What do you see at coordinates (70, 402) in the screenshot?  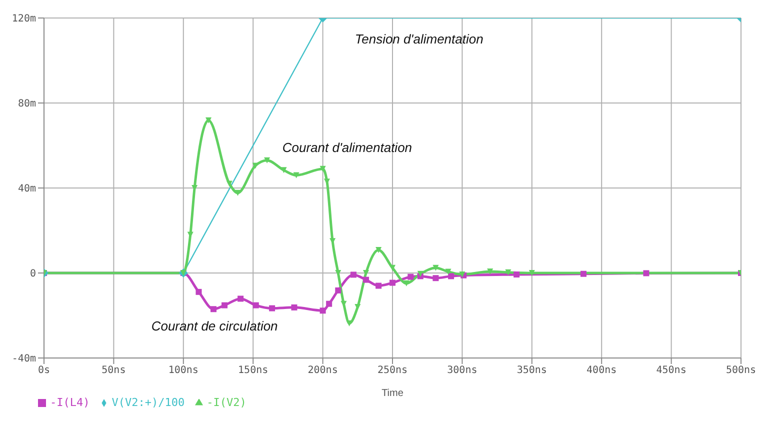 I see `legend-label: -I(L4)` at bounding box center [70, 402].